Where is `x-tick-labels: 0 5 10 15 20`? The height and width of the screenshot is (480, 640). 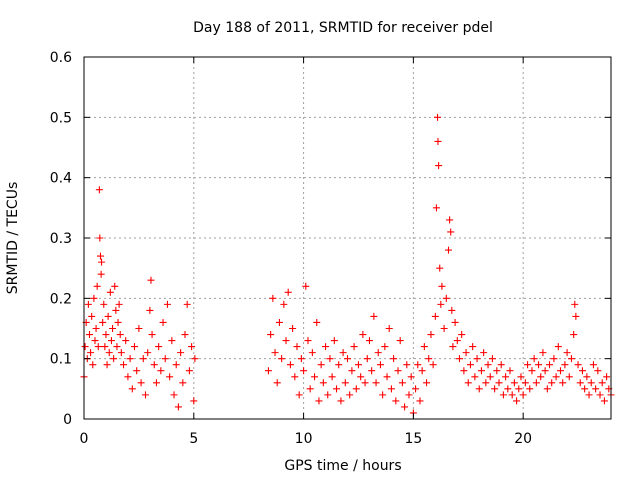
x-tick-labels: 0 5 10 15 20 is located at coordinates (306, 439).